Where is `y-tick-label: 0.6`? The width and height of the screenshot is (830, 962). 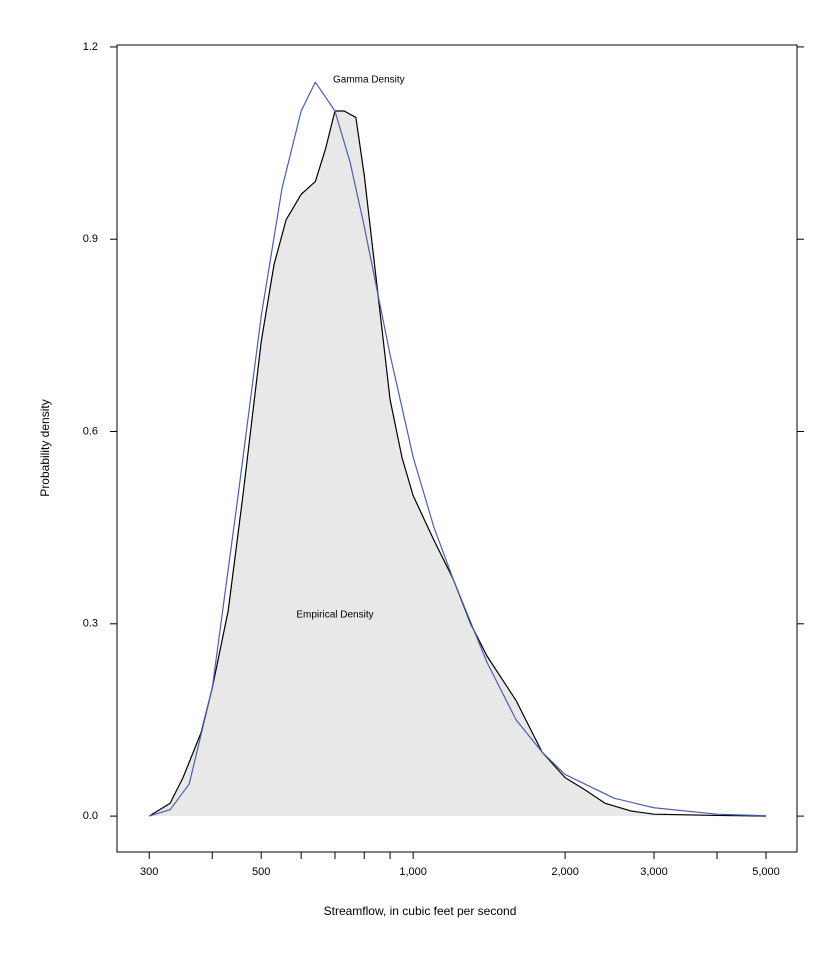
y-tick-label: 0.6 is located at coordinates (90, 431).